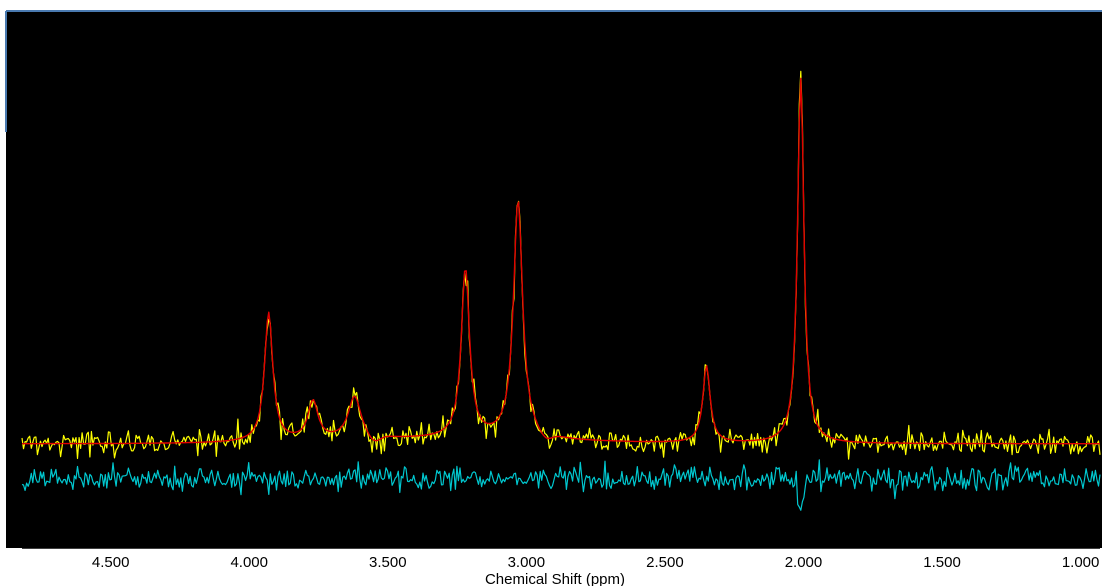 The width and height of the screenshot is (1104, 586). What do you see at coordinates (1081, 562) in the screenshot?
I see `x-tick-label: 1.000` at bounding box center [1081, 562].